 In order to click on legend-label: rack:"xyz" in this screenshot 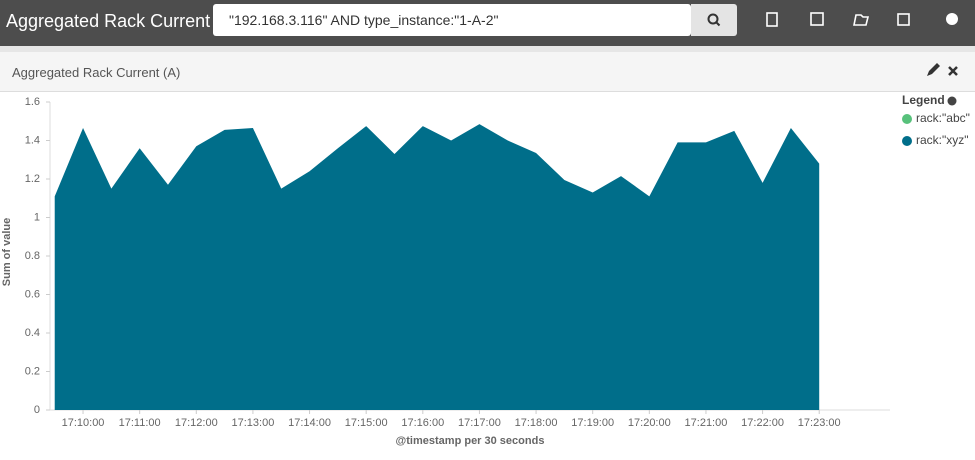, I will do `click(942, 140)`.